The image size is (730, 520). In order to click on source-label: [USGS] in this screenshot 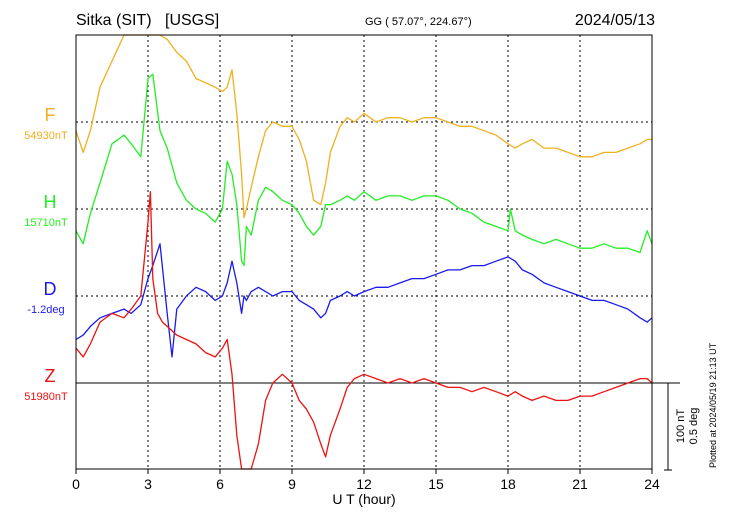, I will do `click(192, 20)`.